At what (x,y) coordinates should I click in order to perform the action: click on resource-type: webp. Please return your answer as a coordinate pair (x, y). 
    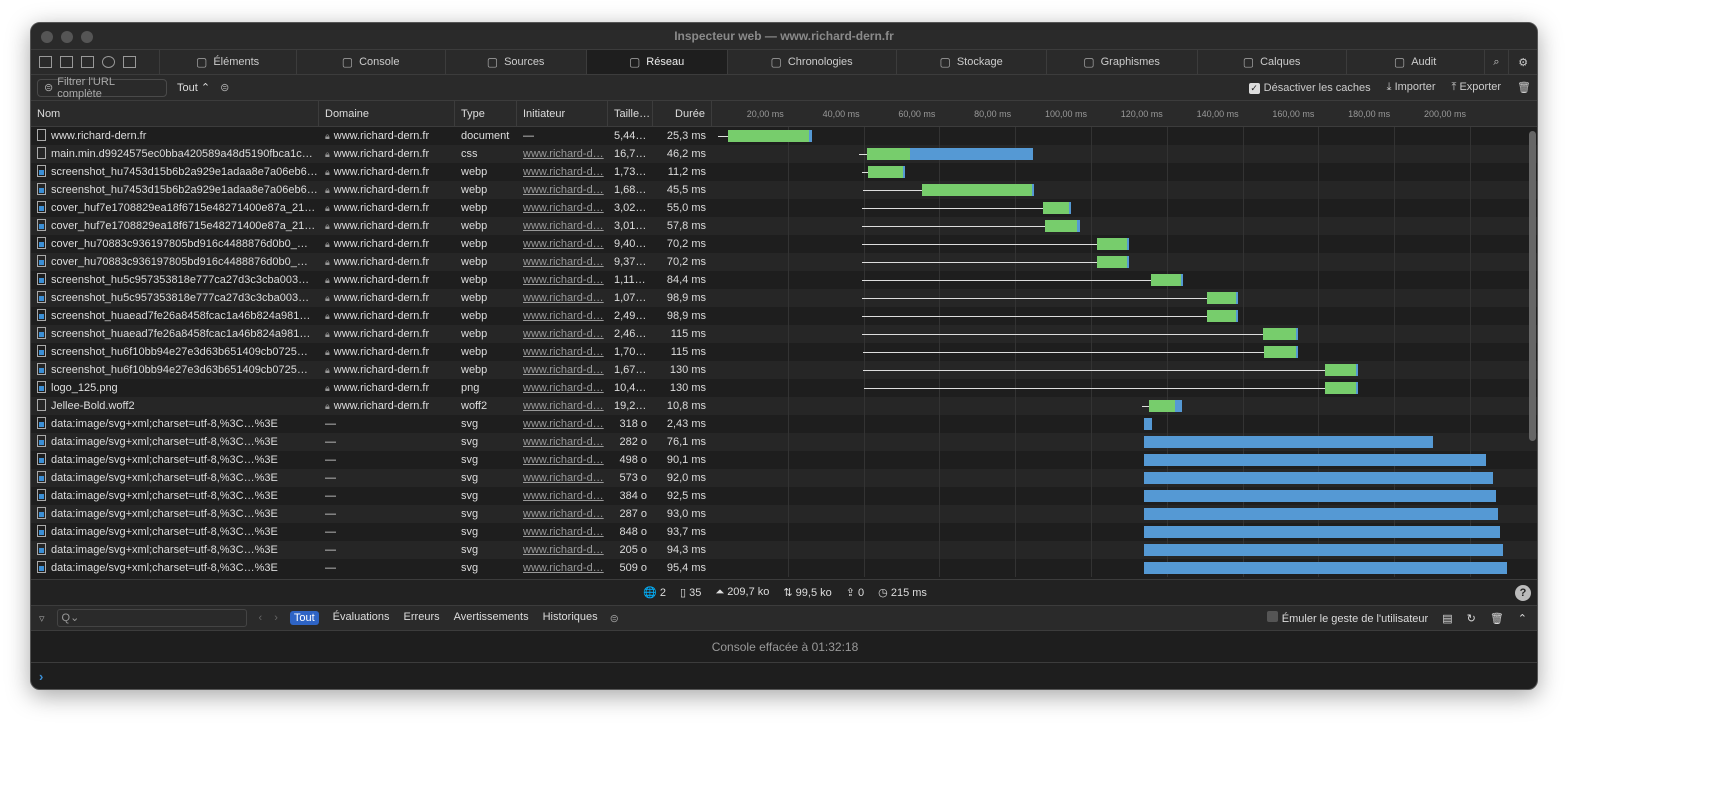
    Looking at the image, I should click on (474, 172).